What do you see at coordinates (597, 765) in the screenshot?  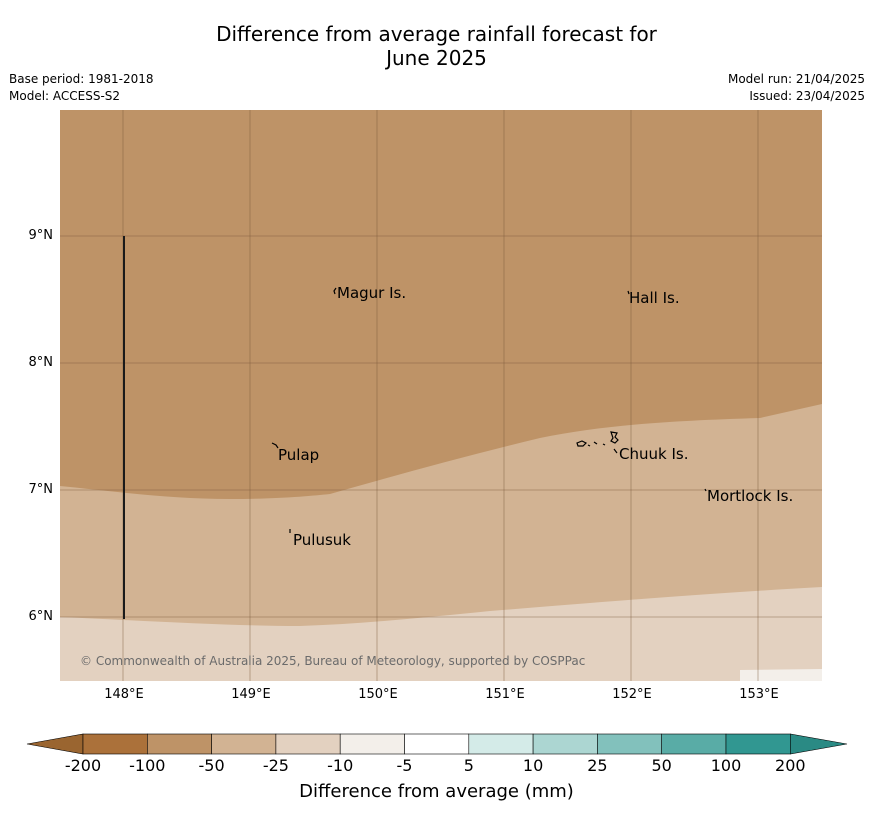 I see `colorbar-tick-label: 25` at bounding box center [597, 765].